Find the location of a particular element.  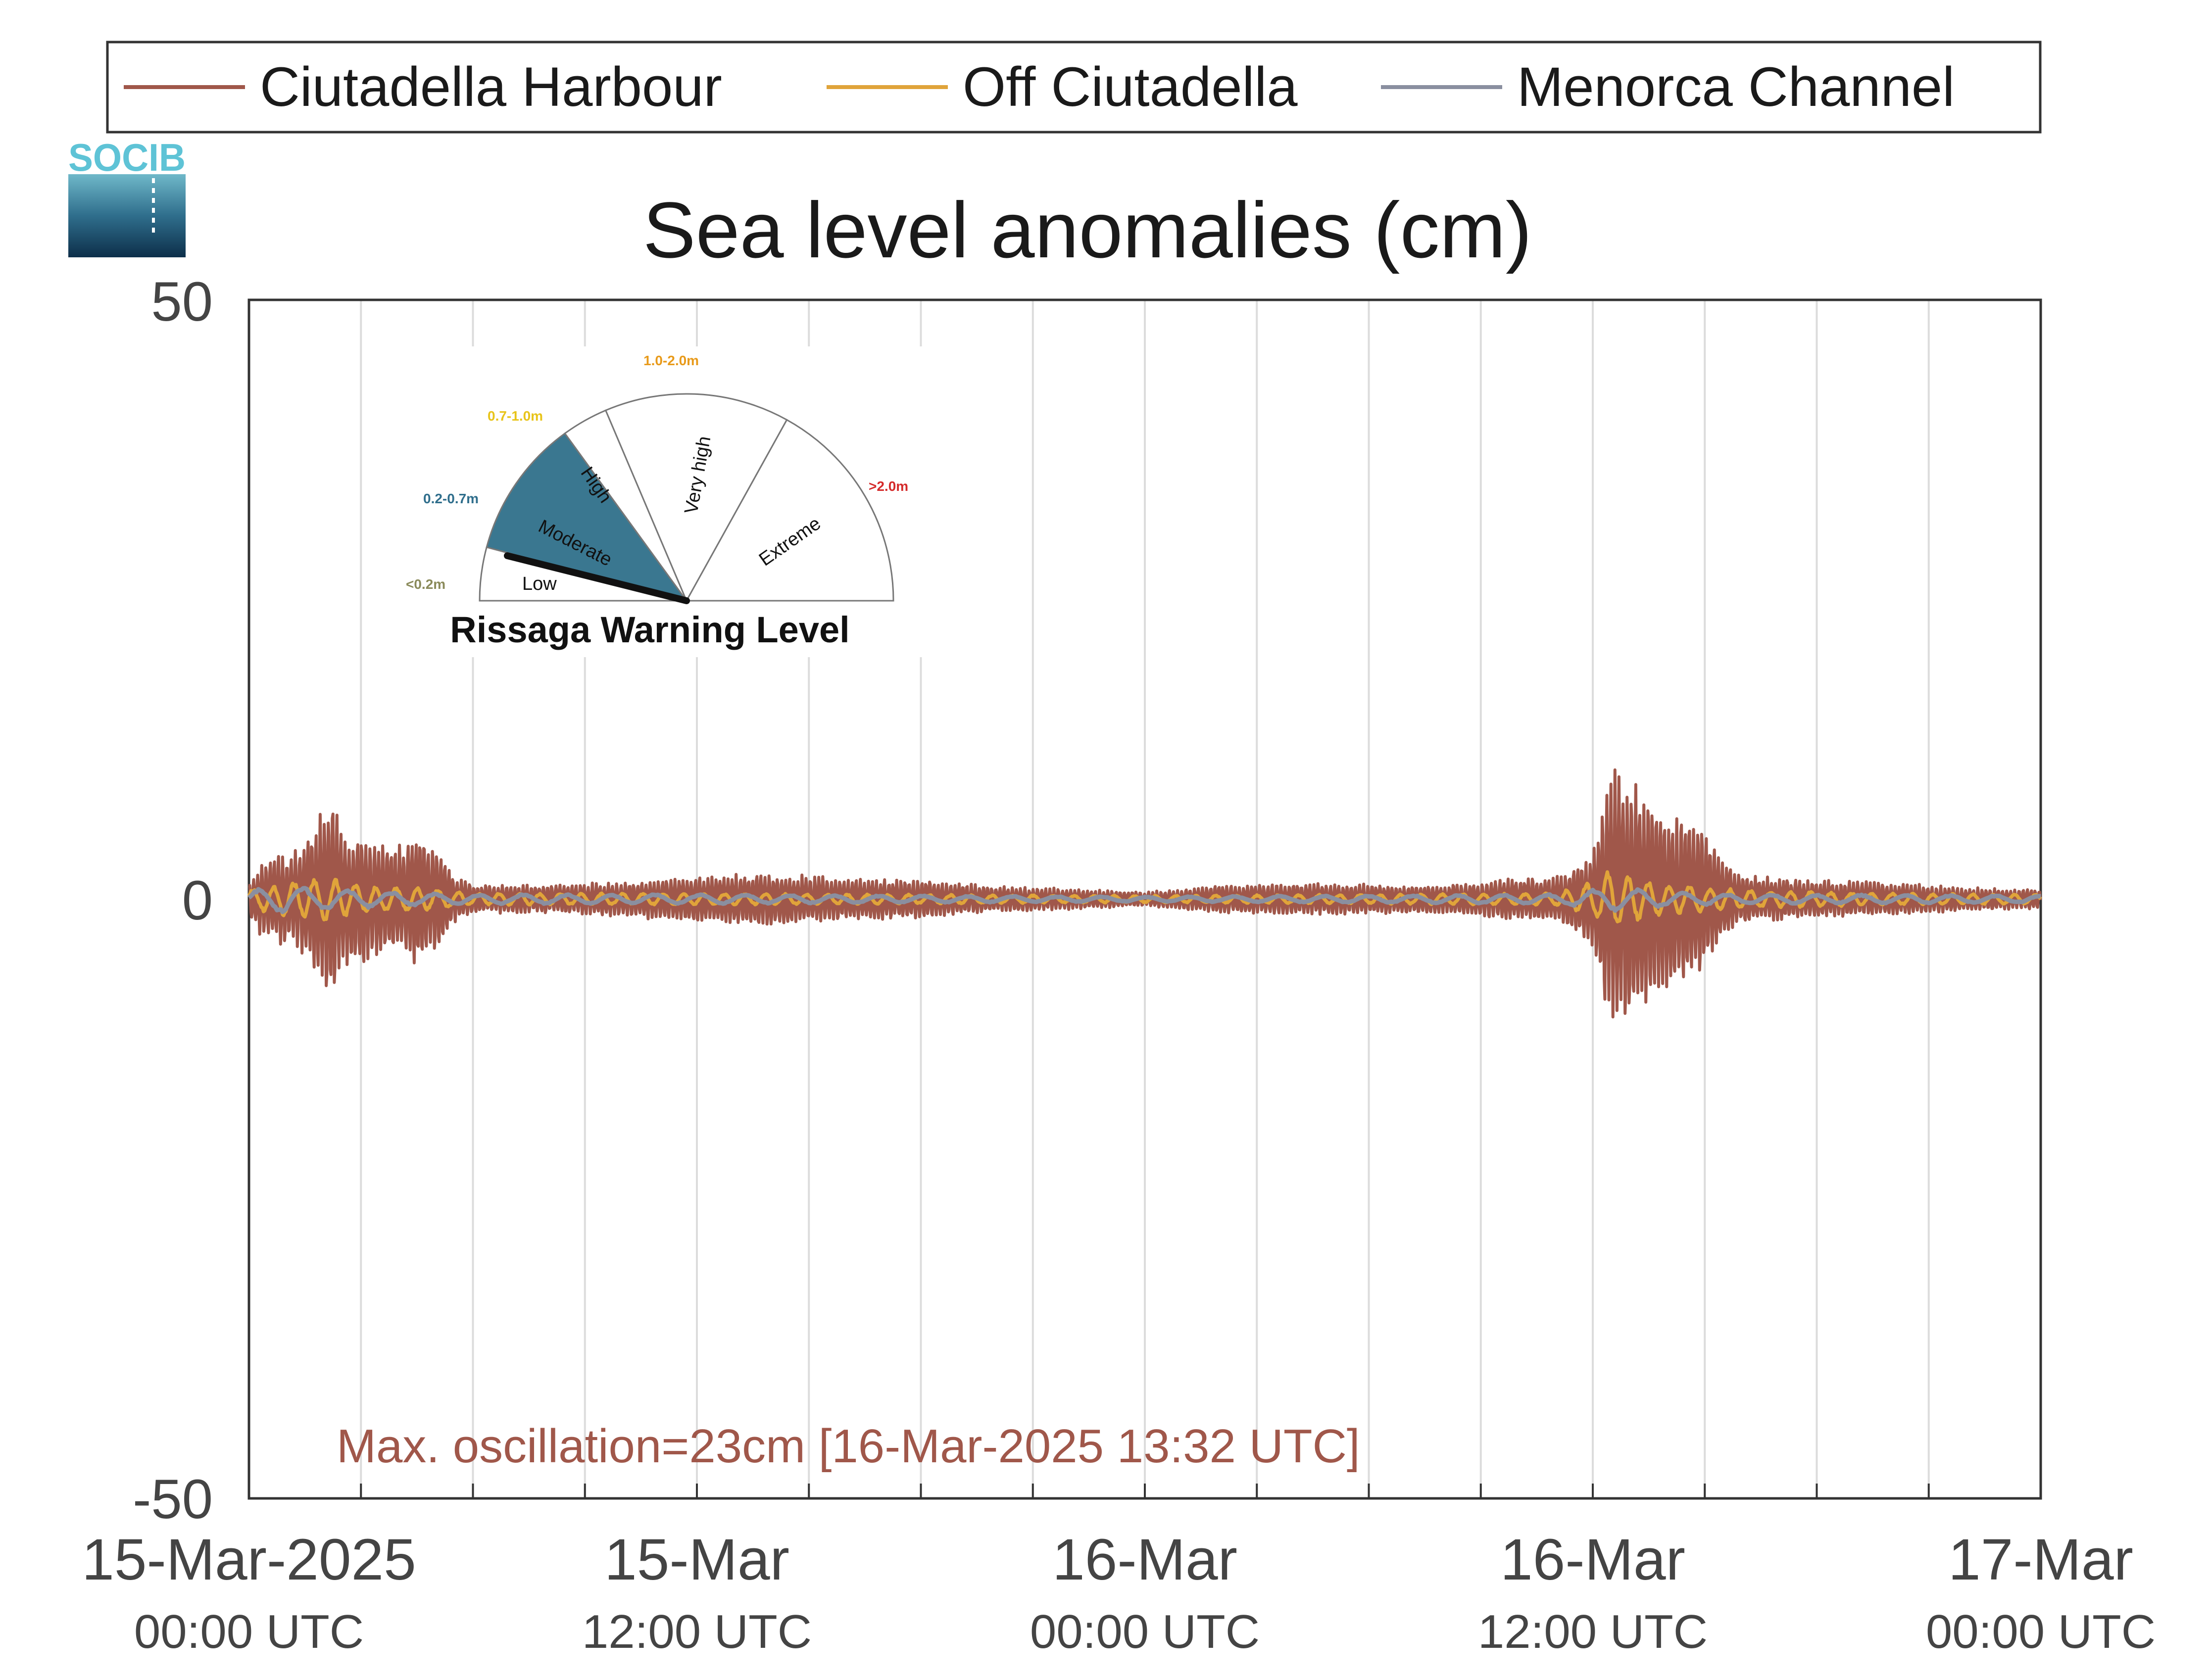

y-axis: 50 0 -50 is located at coordinates (173, 901).